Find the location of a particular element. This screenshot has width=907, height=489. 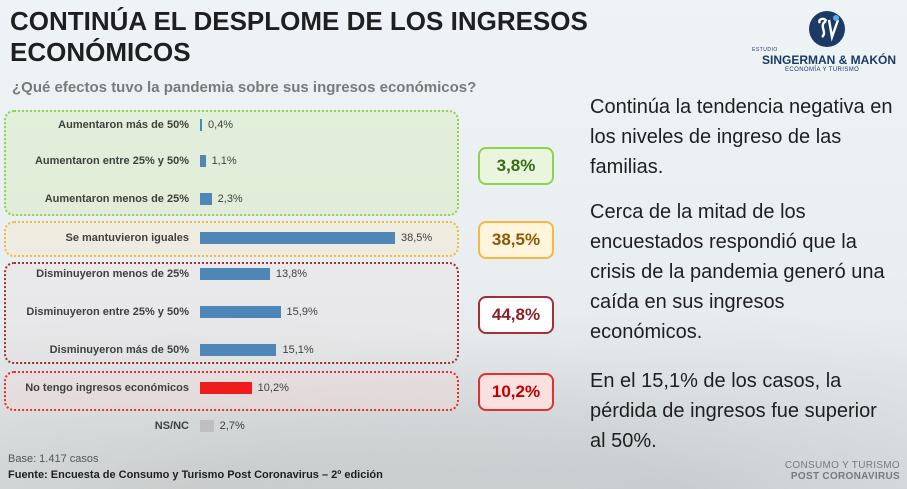

data-label: 15,9% is located at coordinates (302, 312).